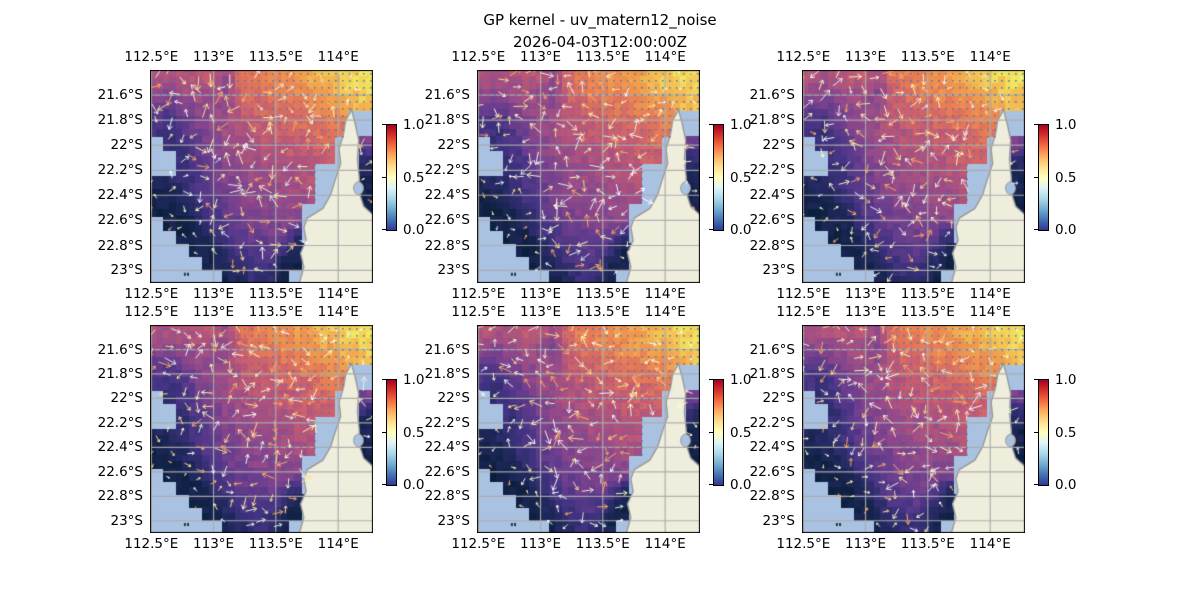 The height and width of the screenshot is (600, 1200). I want to click on map-canvas-r0c2, so click(913, 176).